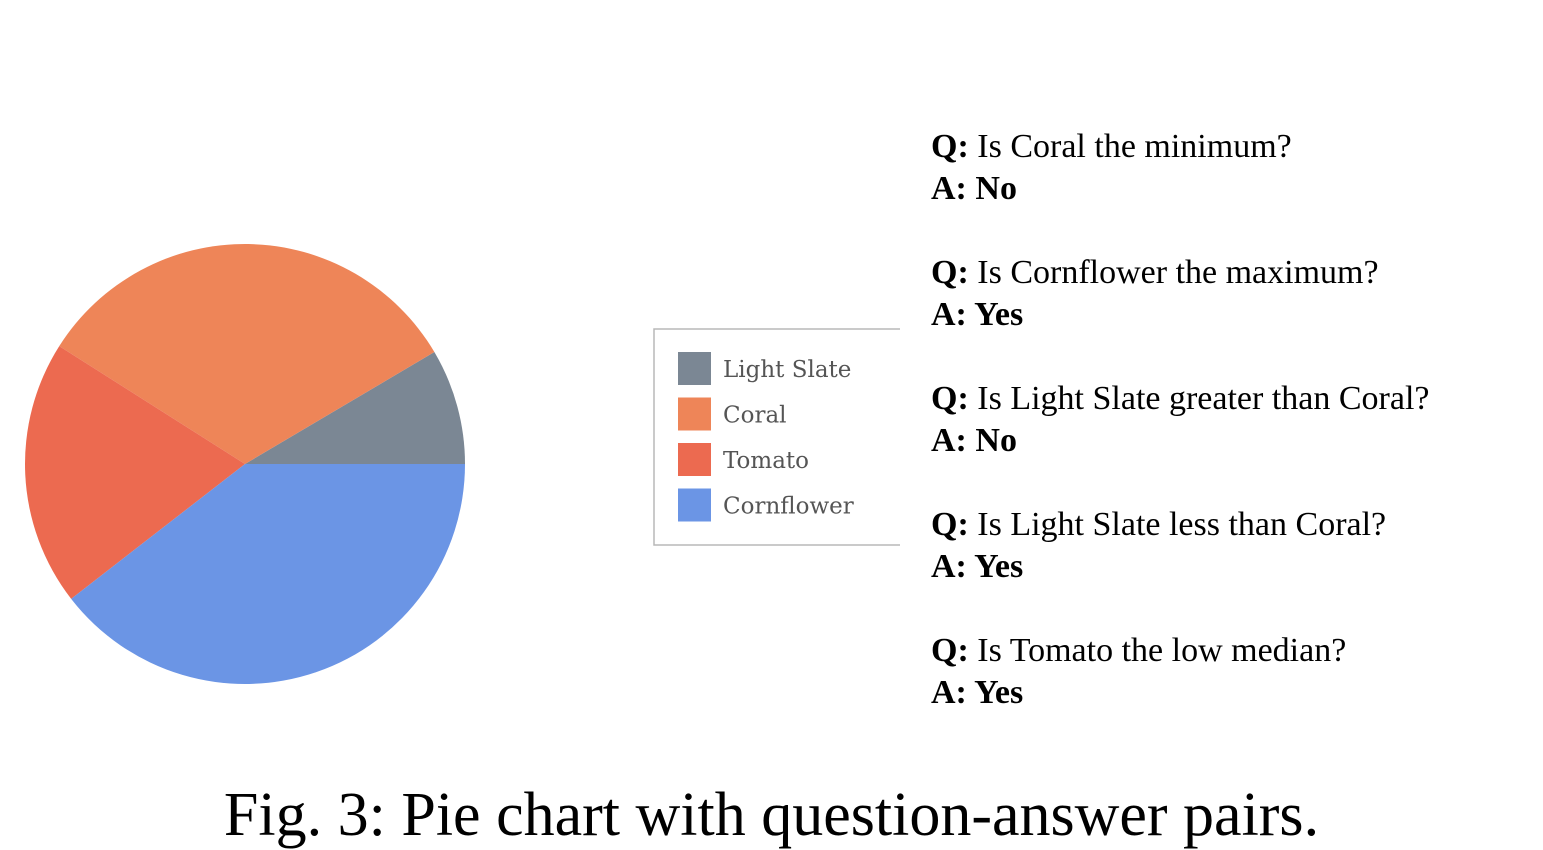  What do you see at coordinates (787, 370) in the screenshot?
I see `legend-label: Light Slate` at bounding box center [787, 370].